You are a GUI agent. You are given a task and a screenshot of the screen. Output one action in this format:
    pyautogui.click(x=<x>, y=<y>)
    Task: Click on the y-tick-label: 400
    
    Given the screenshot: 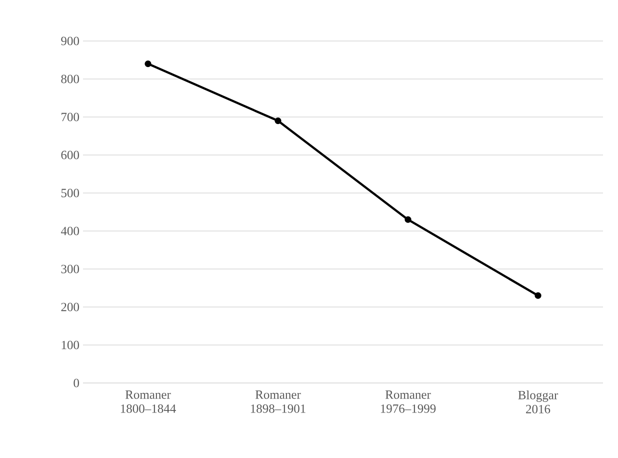 What is the action you would take?
    pyautogui.click(x=70, y=231)
    